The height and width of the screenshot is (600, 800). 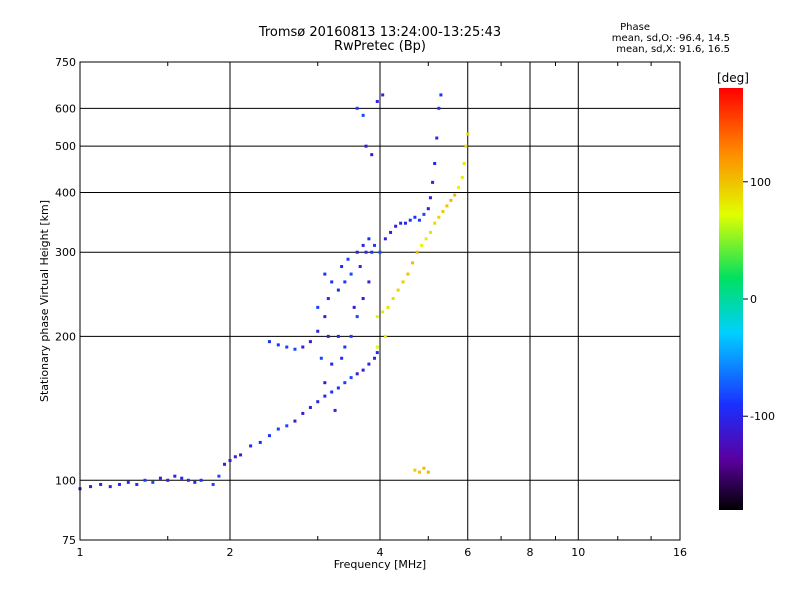 What do you see at coordinates (65, 336) in the screenshot?
I see `y-tick-label: 200` at bounding box center [65, 336].